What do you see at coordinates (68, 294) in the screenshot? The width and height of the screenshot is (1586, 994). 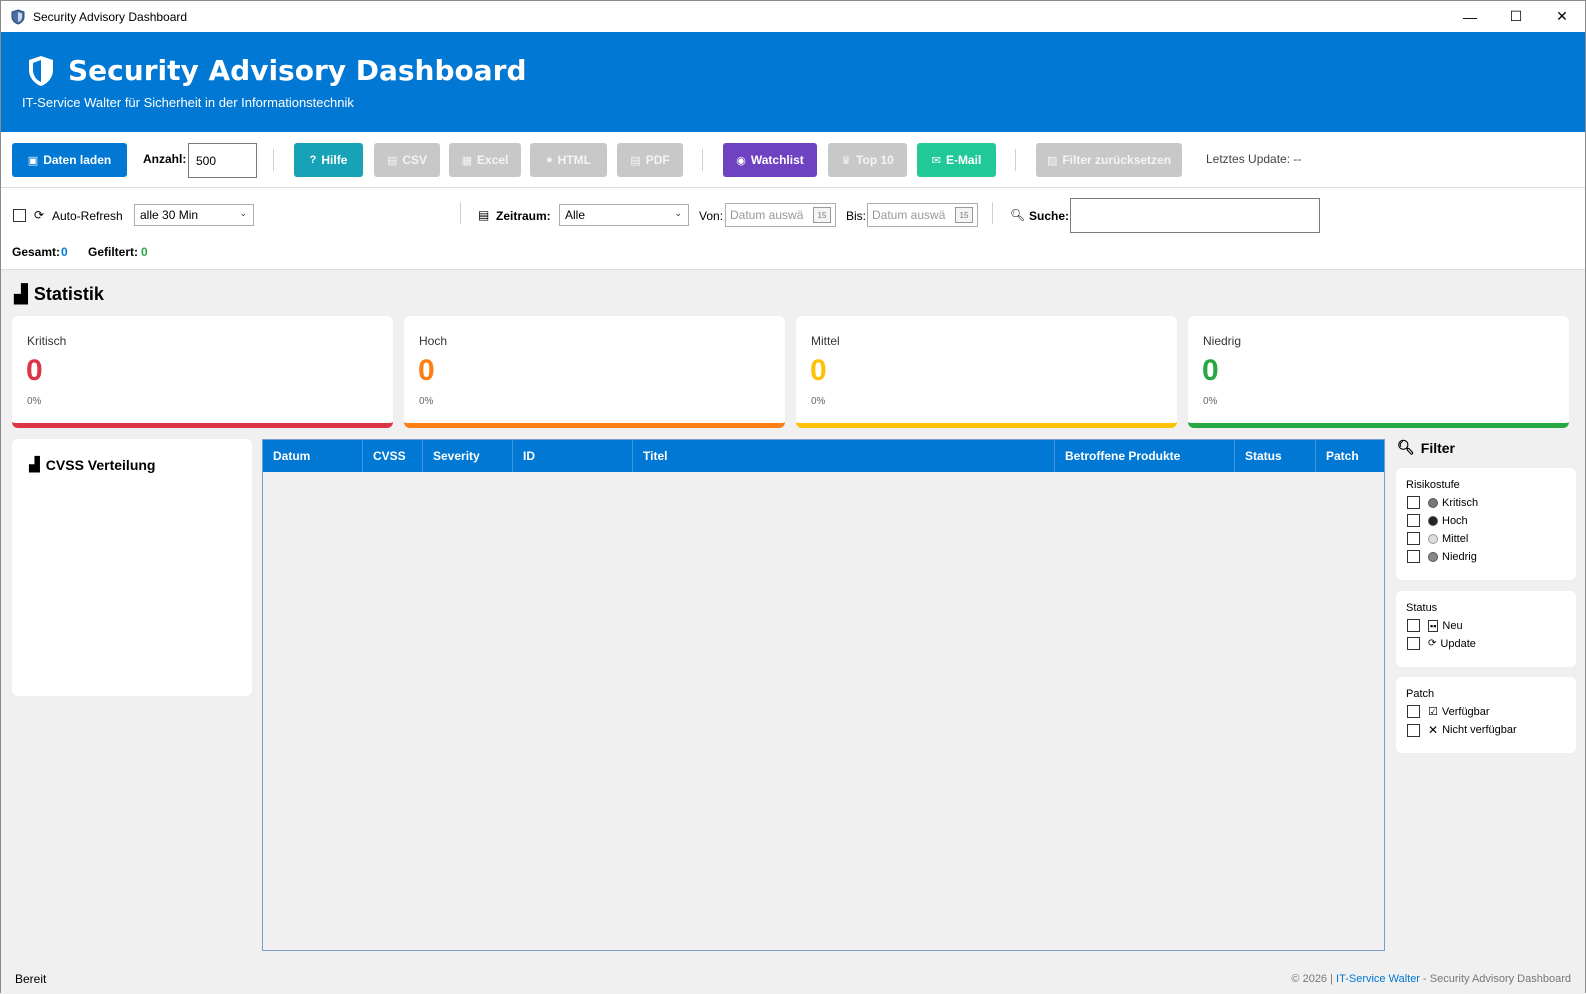 I see `statistics-title: Statistik` at bounding box center [68, 294].